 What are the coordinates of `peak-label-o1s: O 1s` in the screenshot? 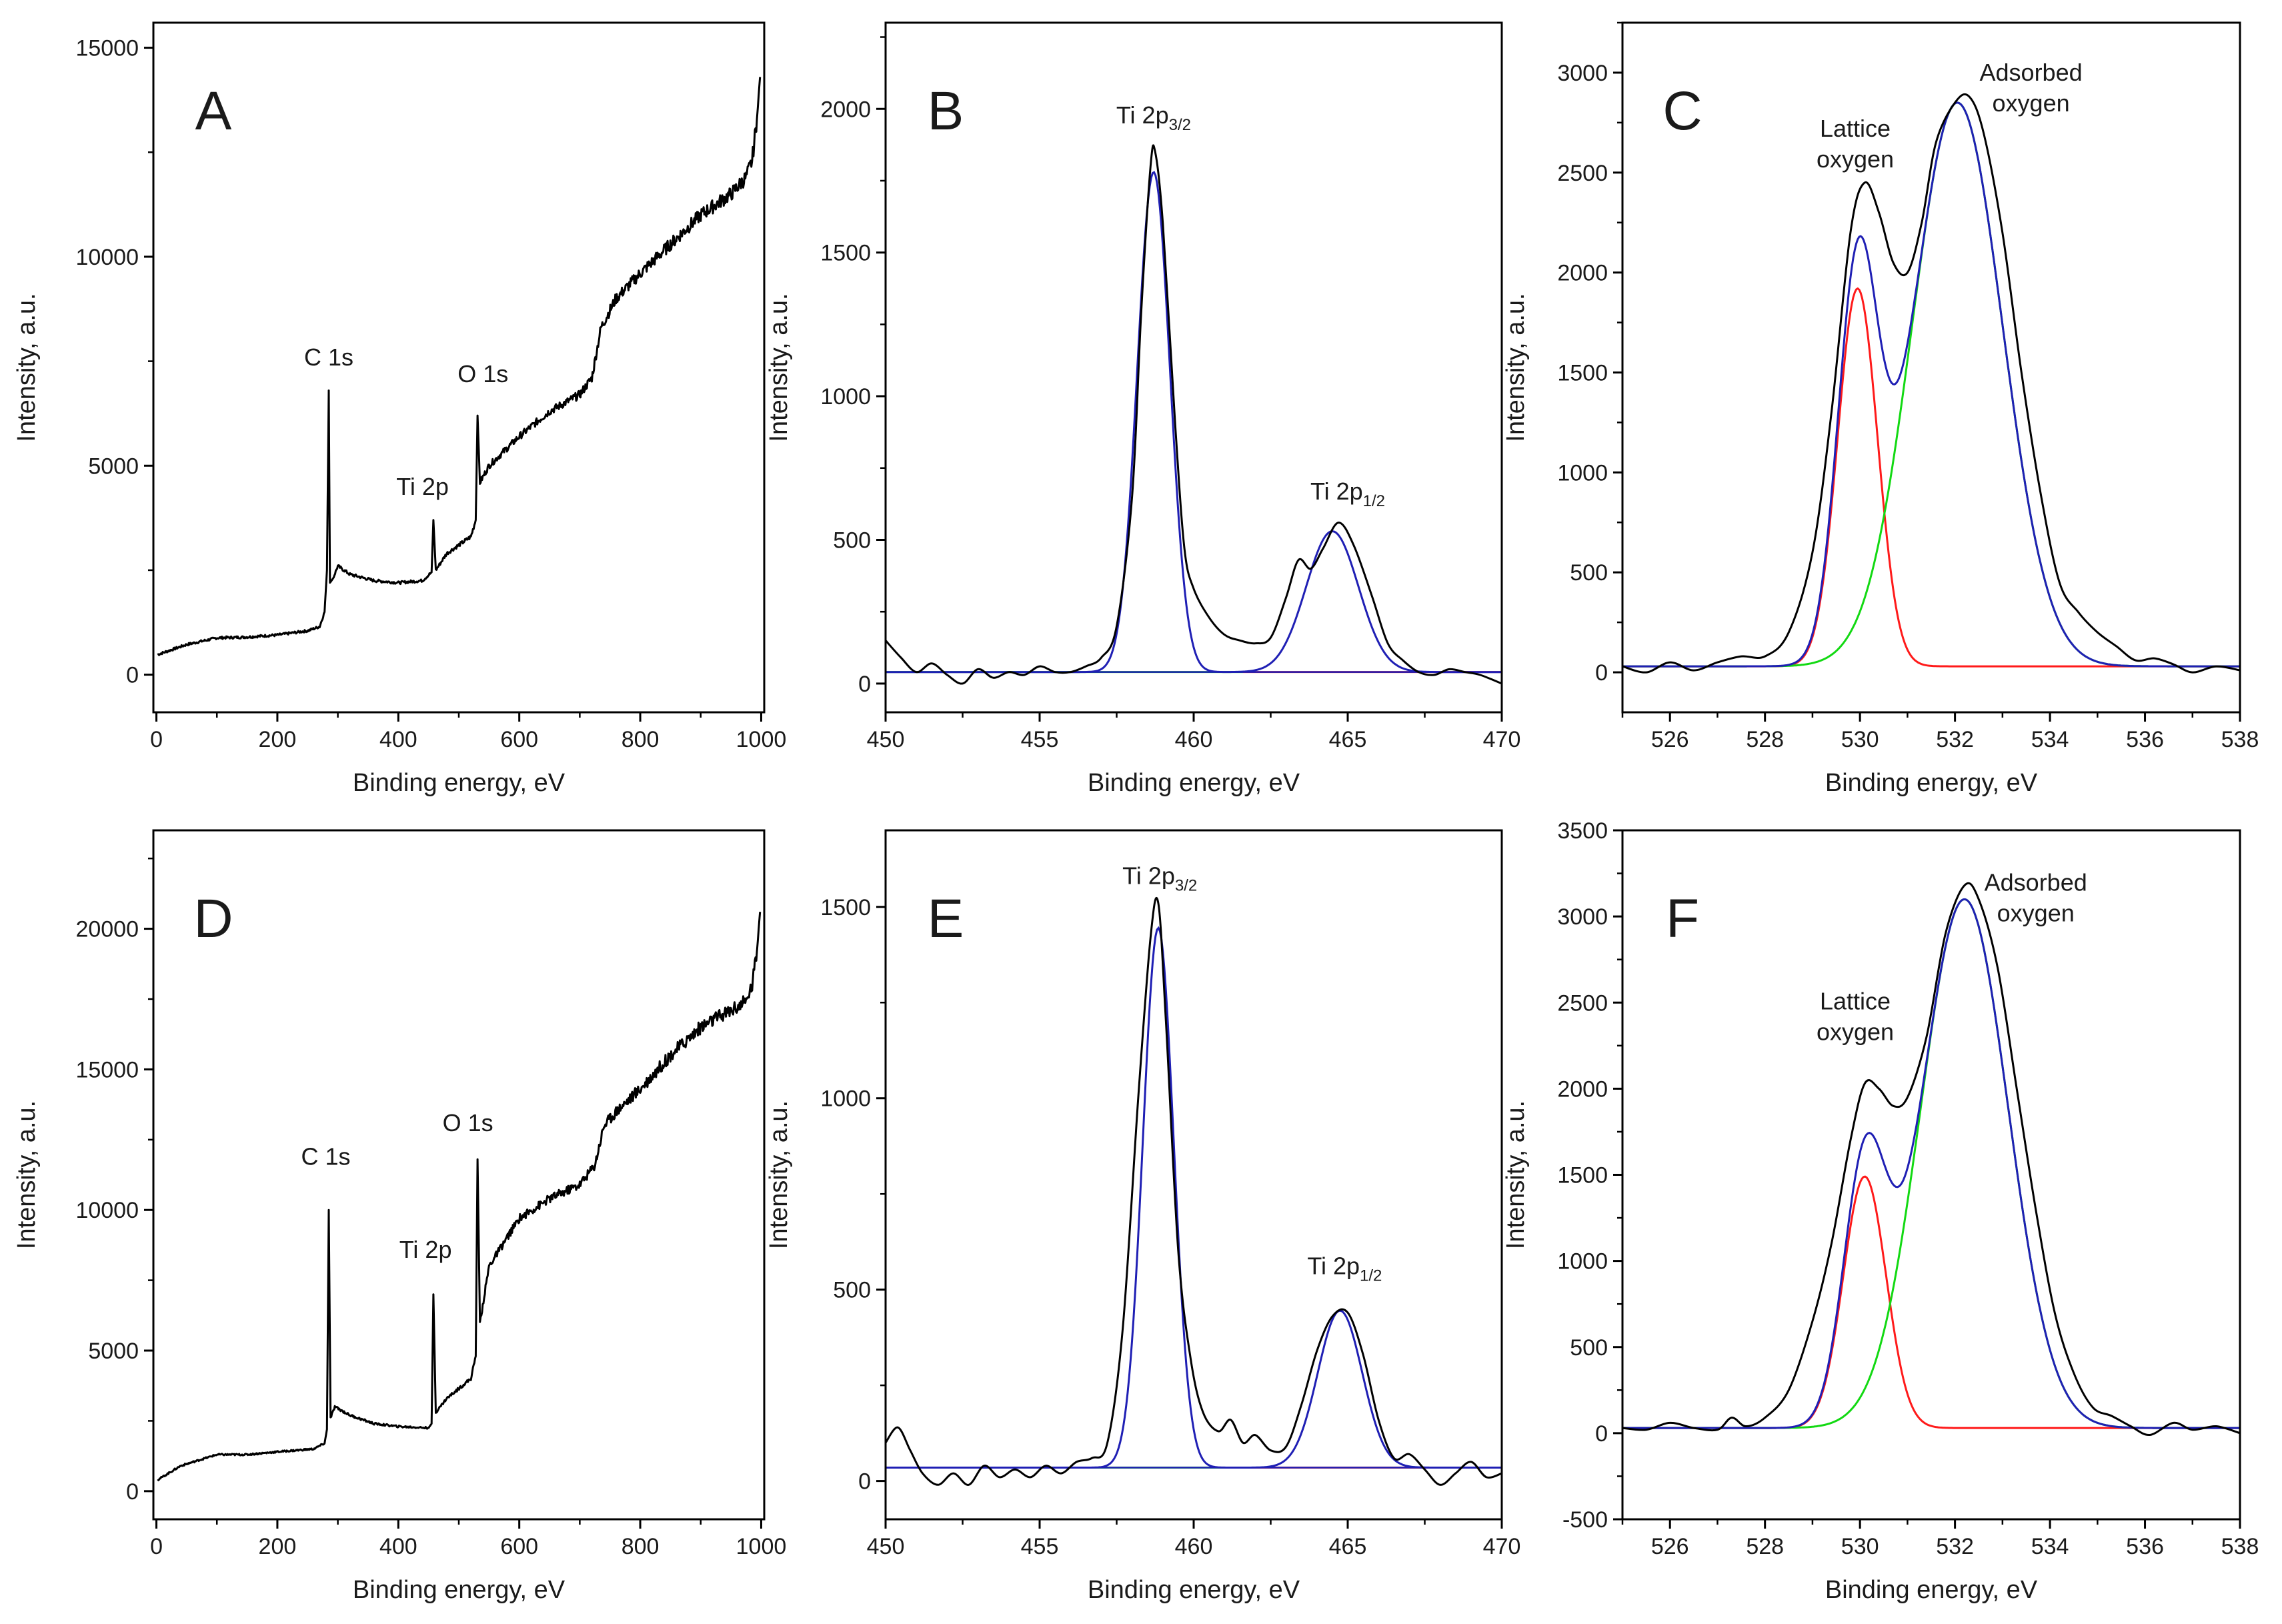 It's located at (468, 1122).